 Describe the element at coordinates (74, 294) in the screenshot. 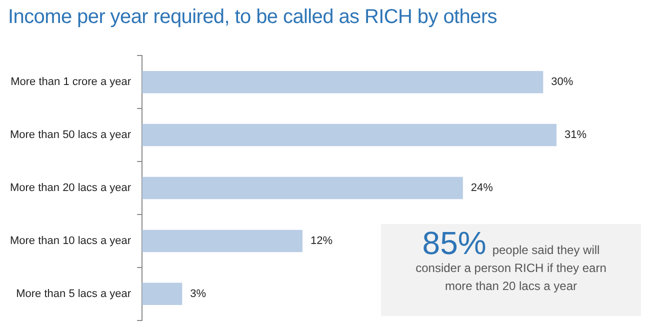

I see `y-tick-label: More than 5 lacs a year` at that location.